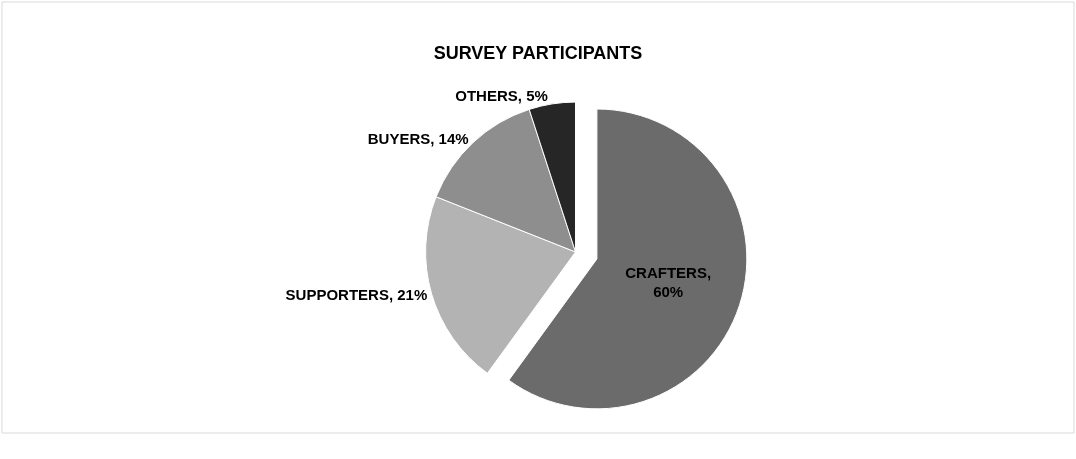 The image size is (1076, 459). I want to click on chart-title: SURVEY PARTICIPANTS, so click(538, 52).